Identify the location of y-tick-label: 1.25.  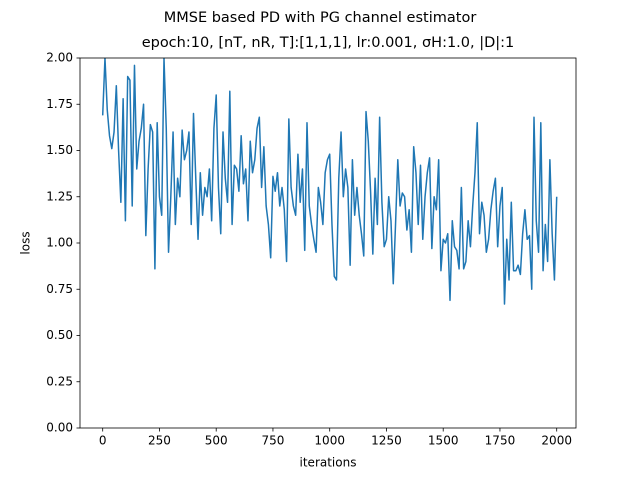
(59, 196).